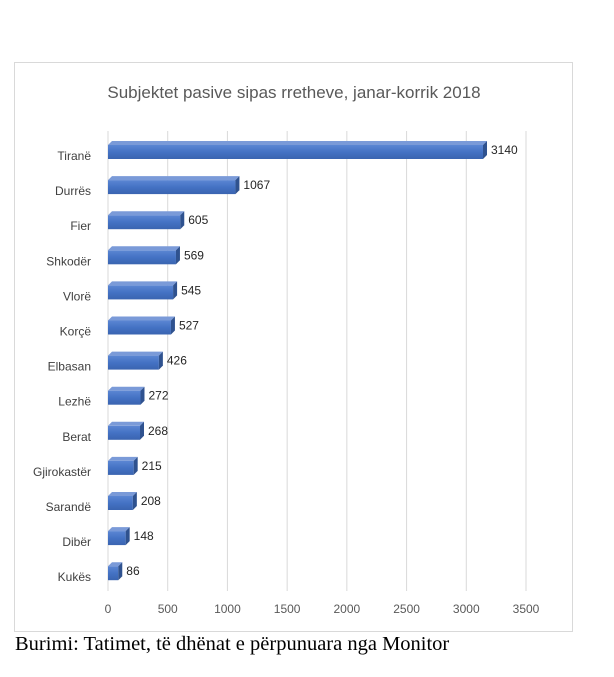 The height and width of the screenshot is (677, 614). I want to click on bar-top-gjirokast-r, so click(123, 458).